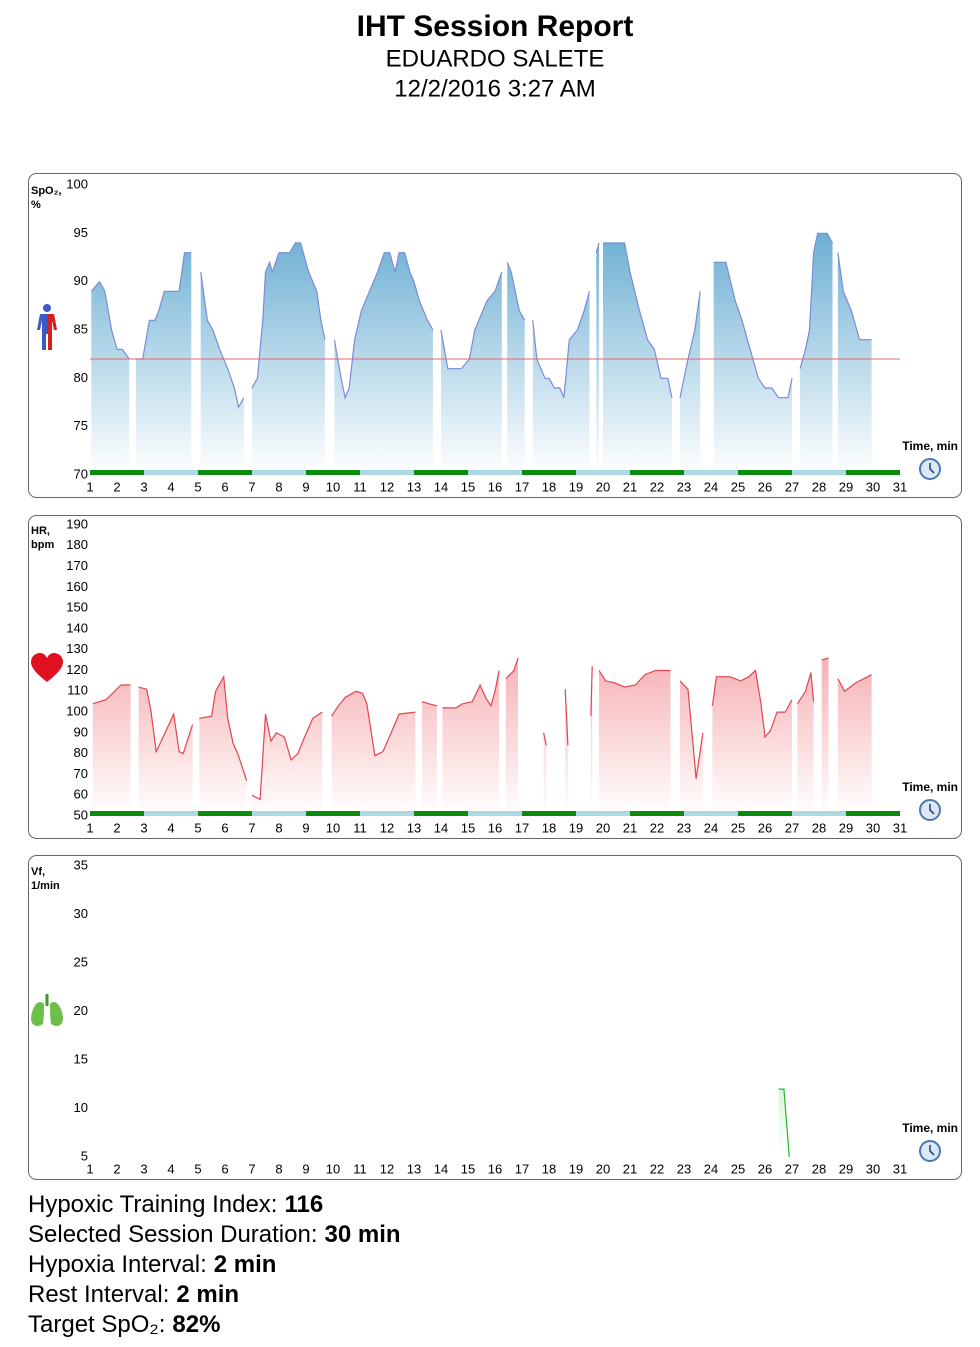 The image size is (980, 1347). I want to click on y-tick-label: 110, so click(77, 690).